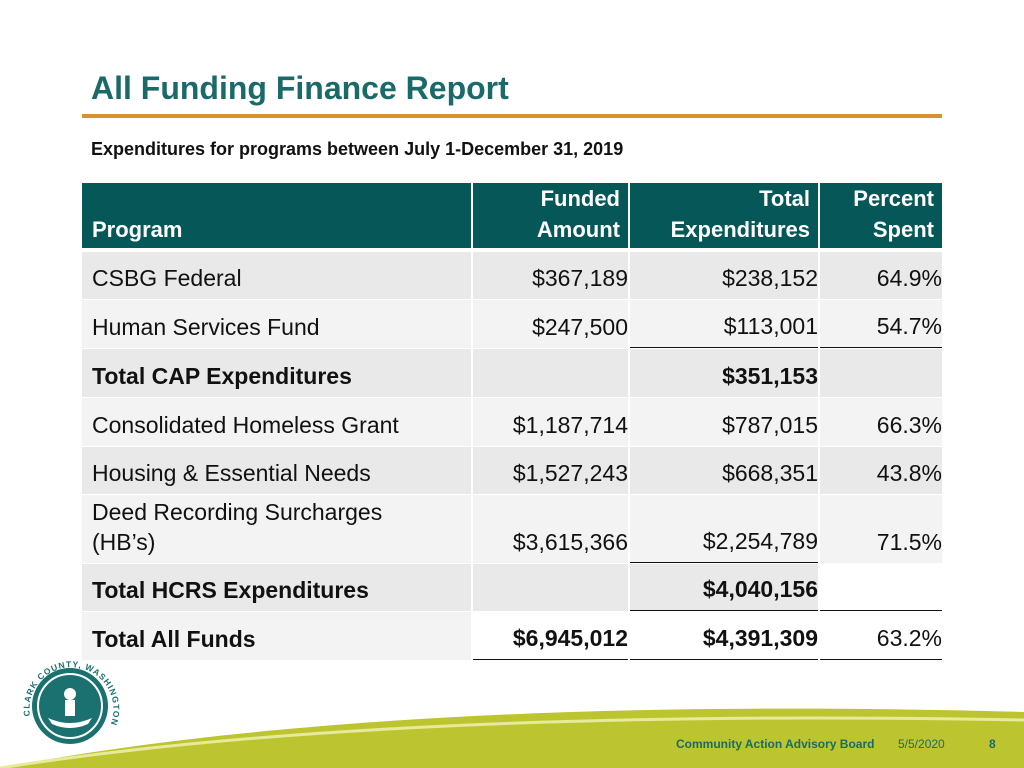 The image size is (1024, 768). I want to click on table-cell-number: 66.3%, so click(881, 422).